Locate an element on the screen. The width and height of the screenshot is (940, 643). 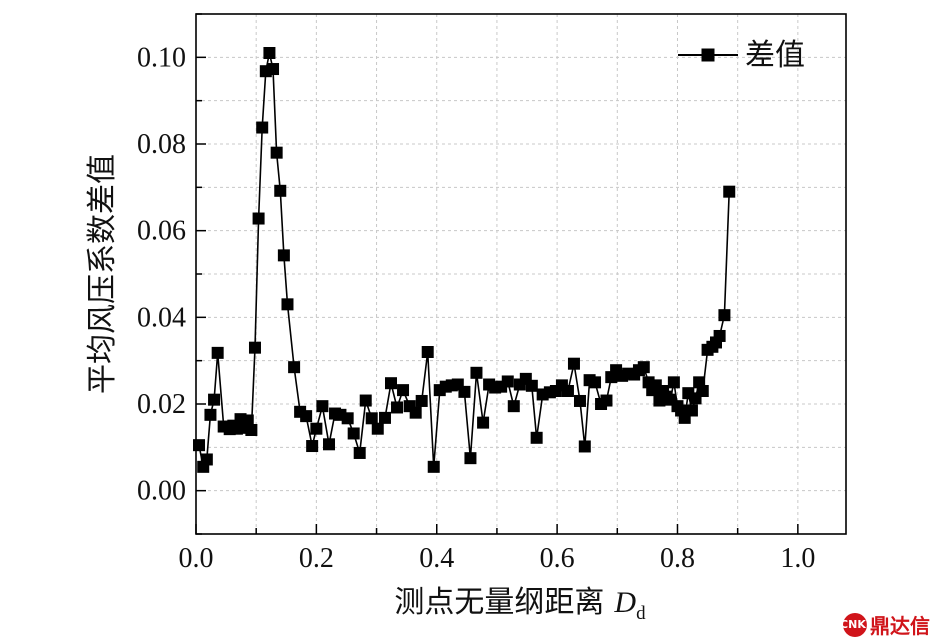
legend: 差值 is located at coordinates (741, 55).